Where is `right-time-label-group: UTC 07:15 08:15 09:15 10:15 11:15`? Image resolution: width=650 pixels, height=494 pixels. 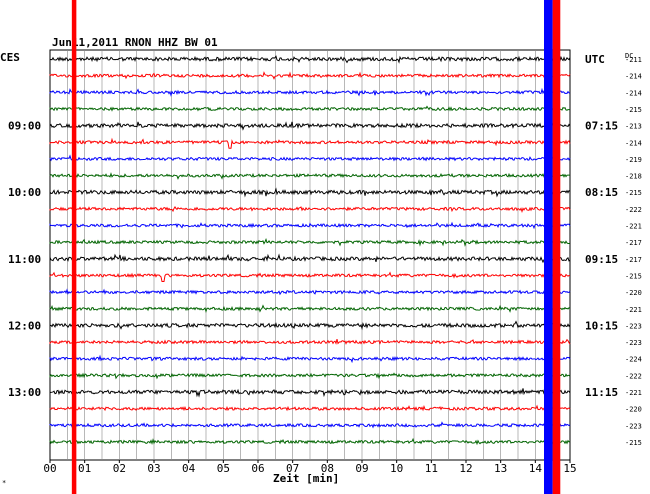
right-time-label-group: UTC 07:15 08:15 09:15 10:15 11:15 is located at coordinates (601, 226).